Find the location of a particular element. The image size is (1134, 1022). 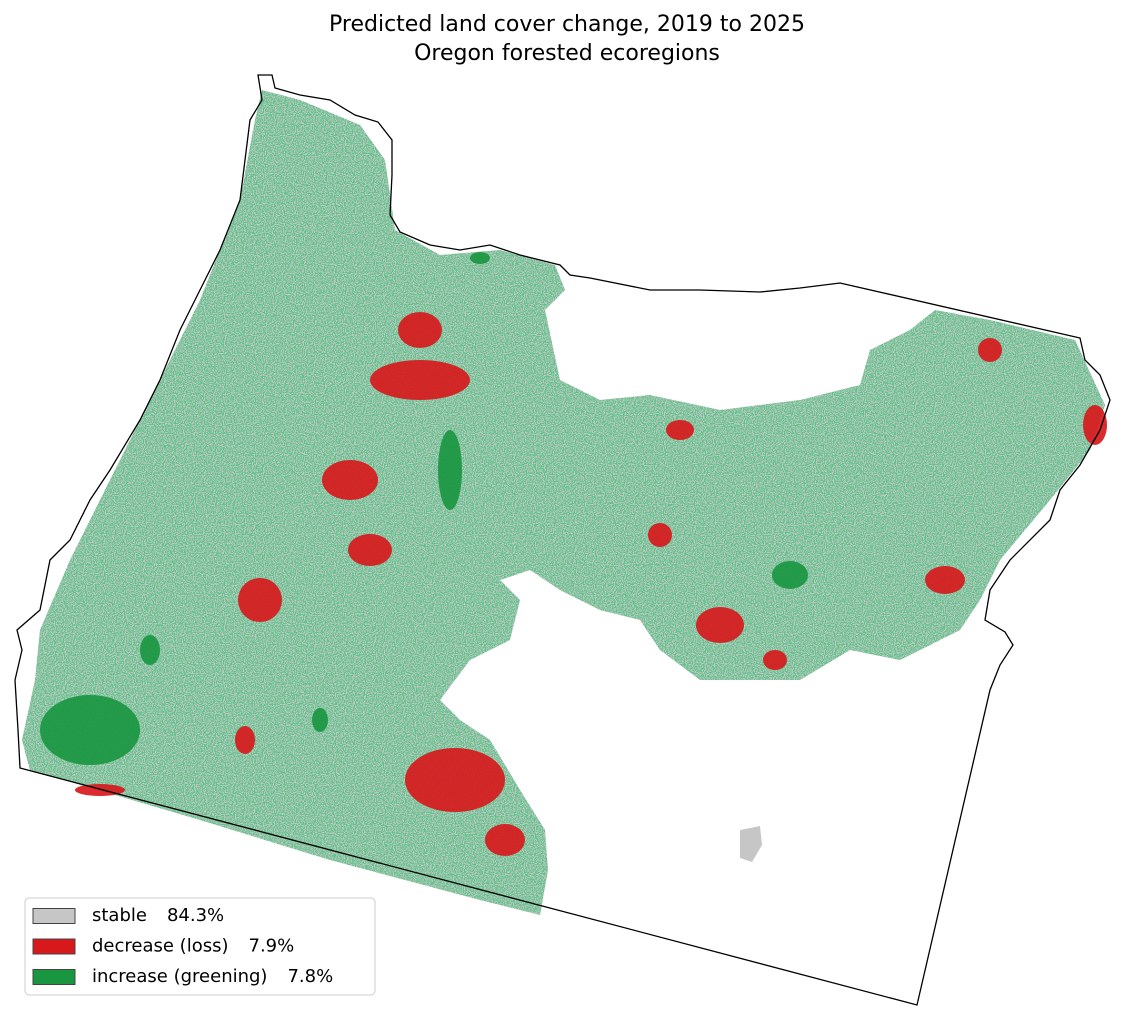

legend-percent: 84.3% is located at coordinates (195, 915).